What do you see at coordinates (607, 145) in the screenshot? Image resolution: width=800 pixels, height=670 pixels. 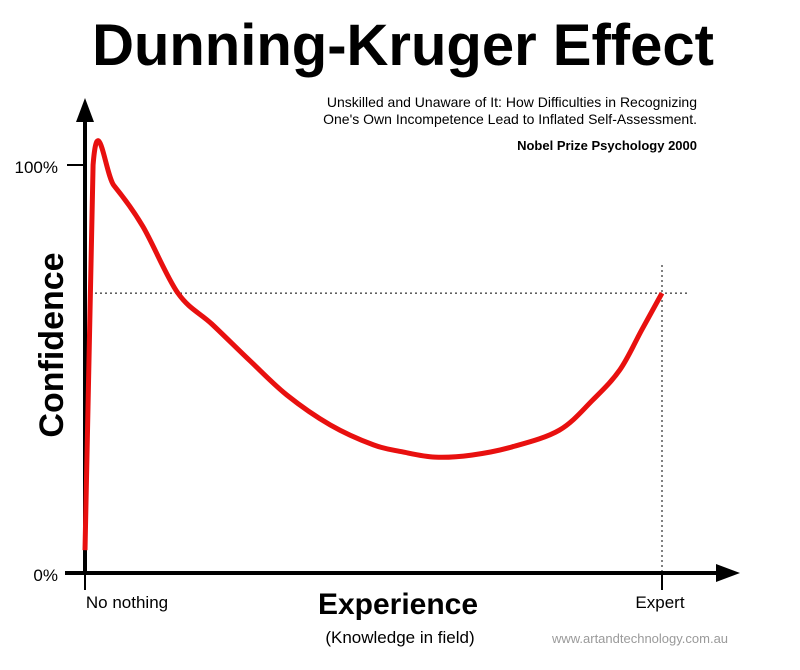 I see `note: Nobel Prize Psychology 2000` at bounding box center [607, 145].